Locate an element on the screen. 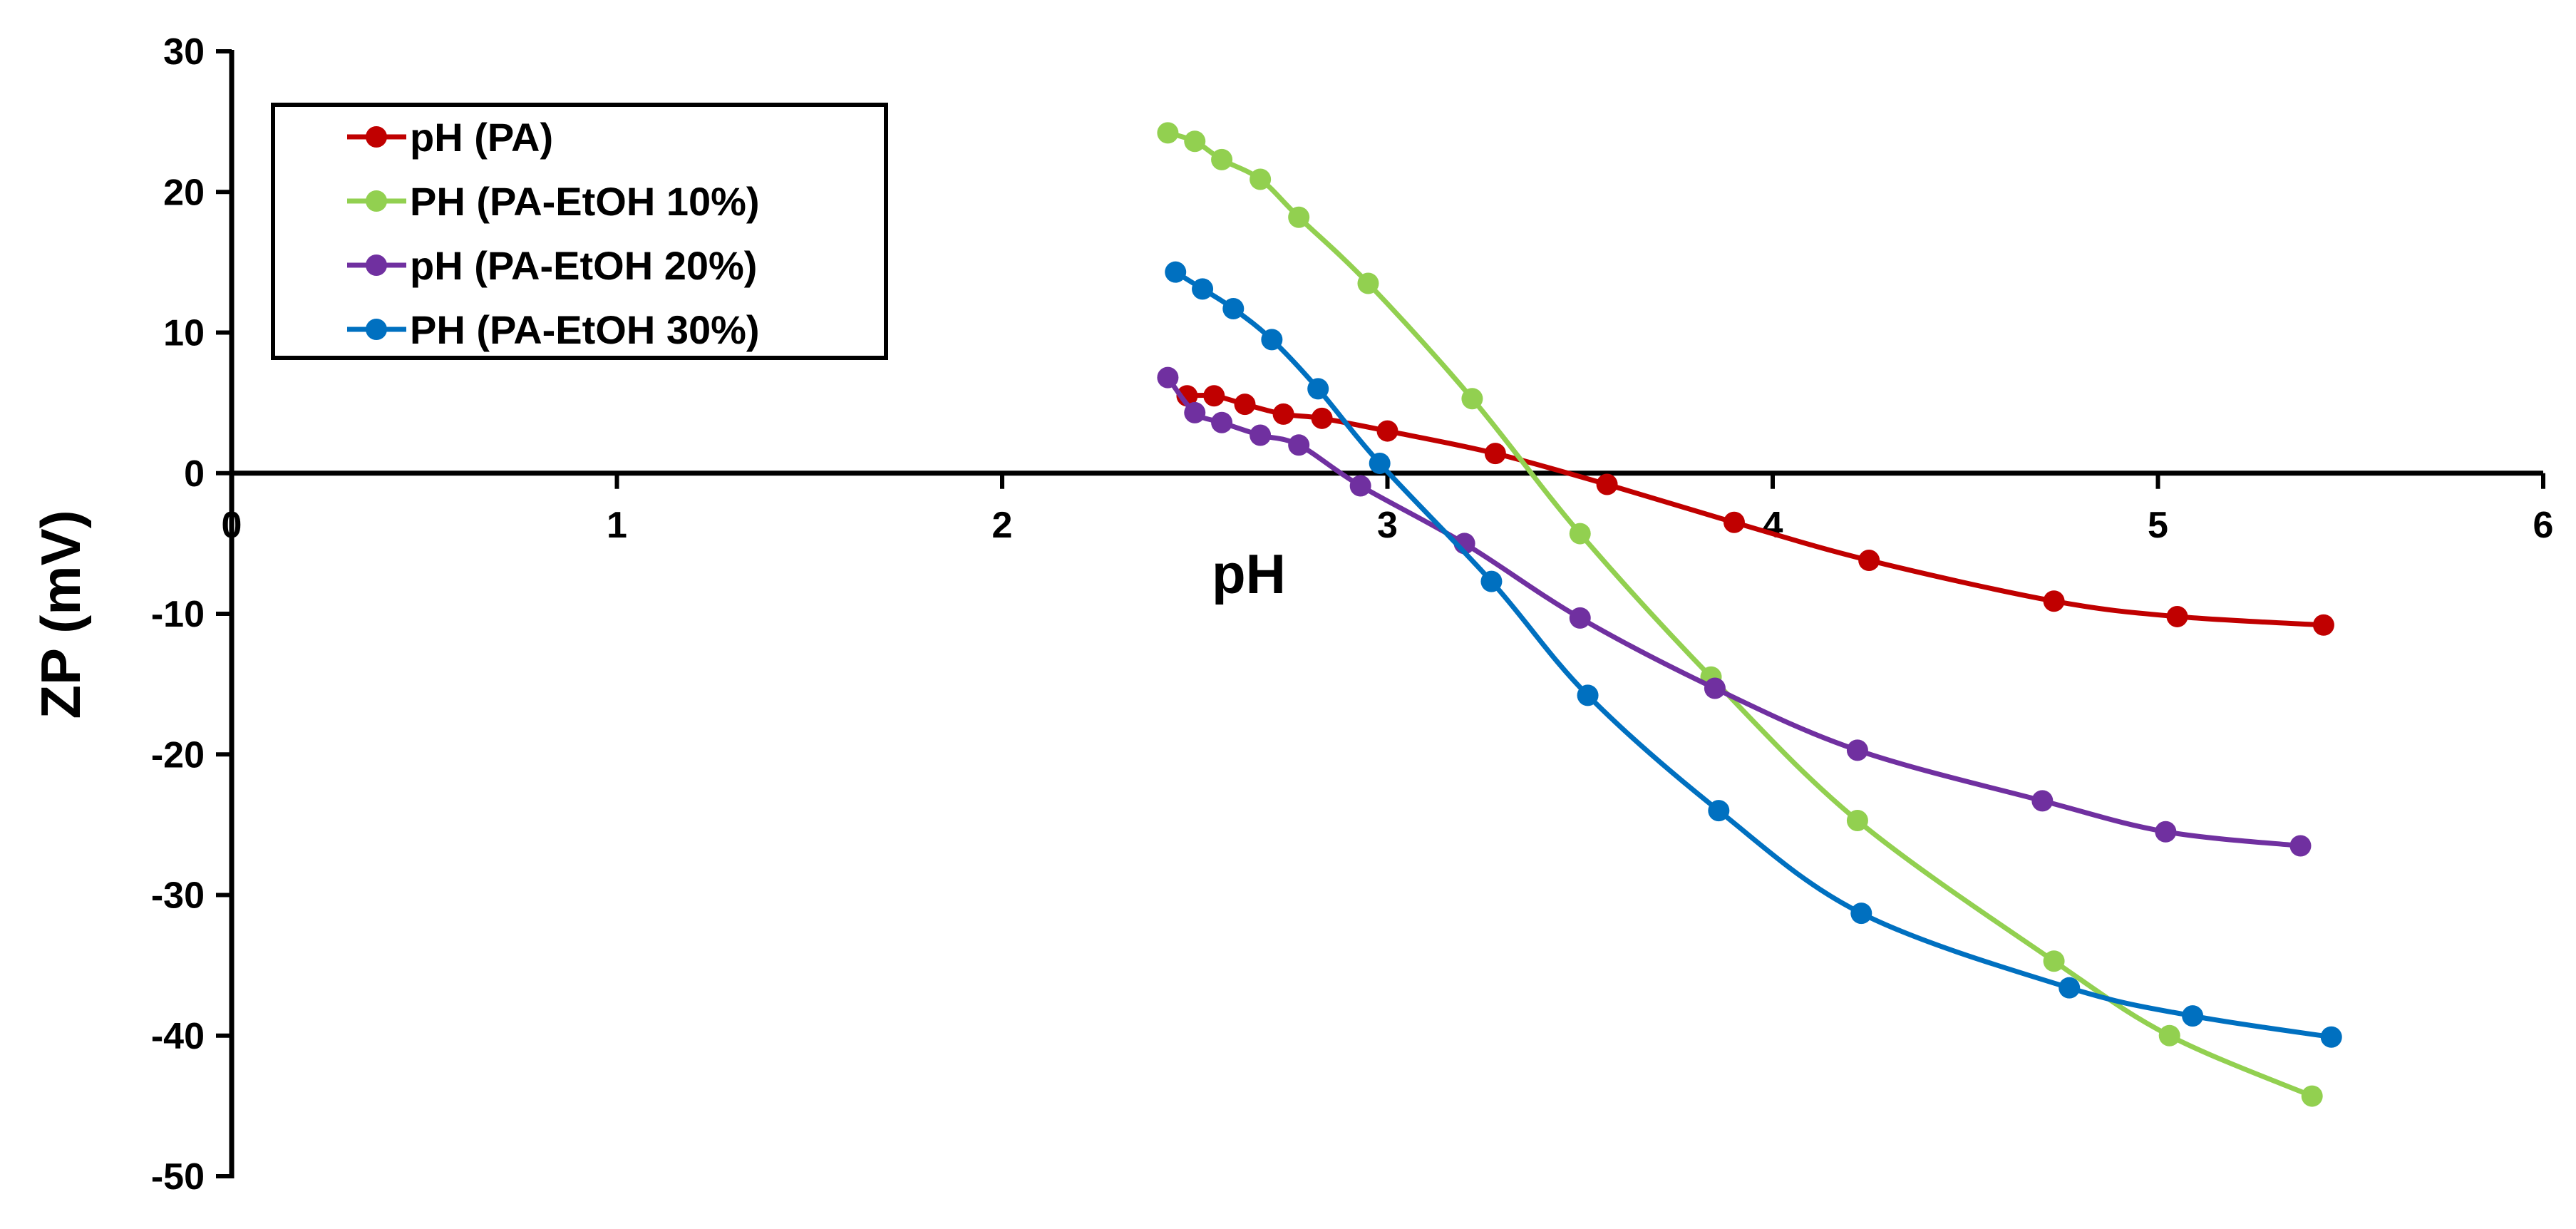 The height and width of the screenshot is (1229, 2576). legend-entry: pH (PA-EtOH 20%) is located at coordinates (552, 265).